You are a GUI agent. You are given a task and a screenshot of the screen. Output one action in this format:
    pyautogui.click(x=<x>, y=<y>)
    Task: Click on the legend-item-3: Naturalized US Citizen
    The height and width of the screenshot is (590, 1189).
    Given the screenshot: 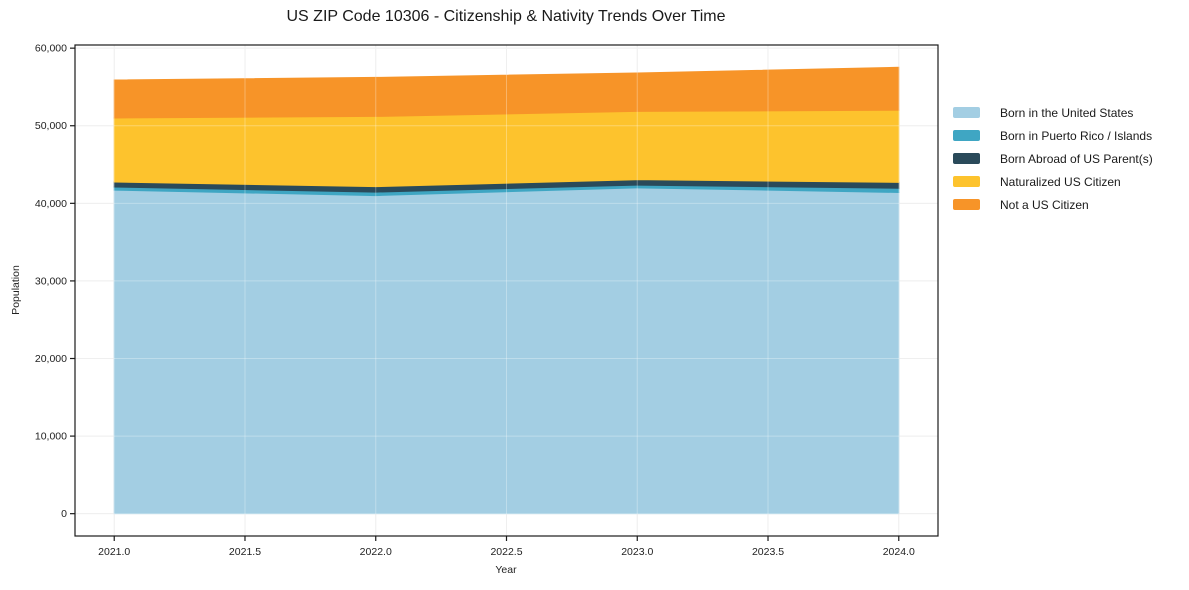 What is the action you would take?
    pyautogui.click(x=1053, y=181)
    